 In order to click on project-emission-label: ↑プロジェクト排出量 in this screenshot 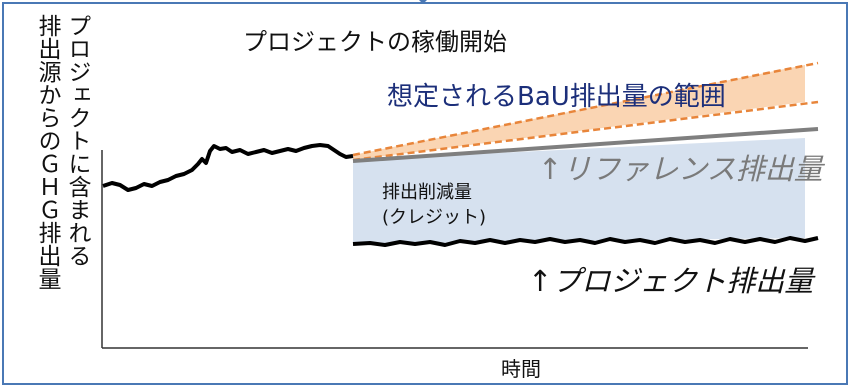, I will do `click(671, 281)`.